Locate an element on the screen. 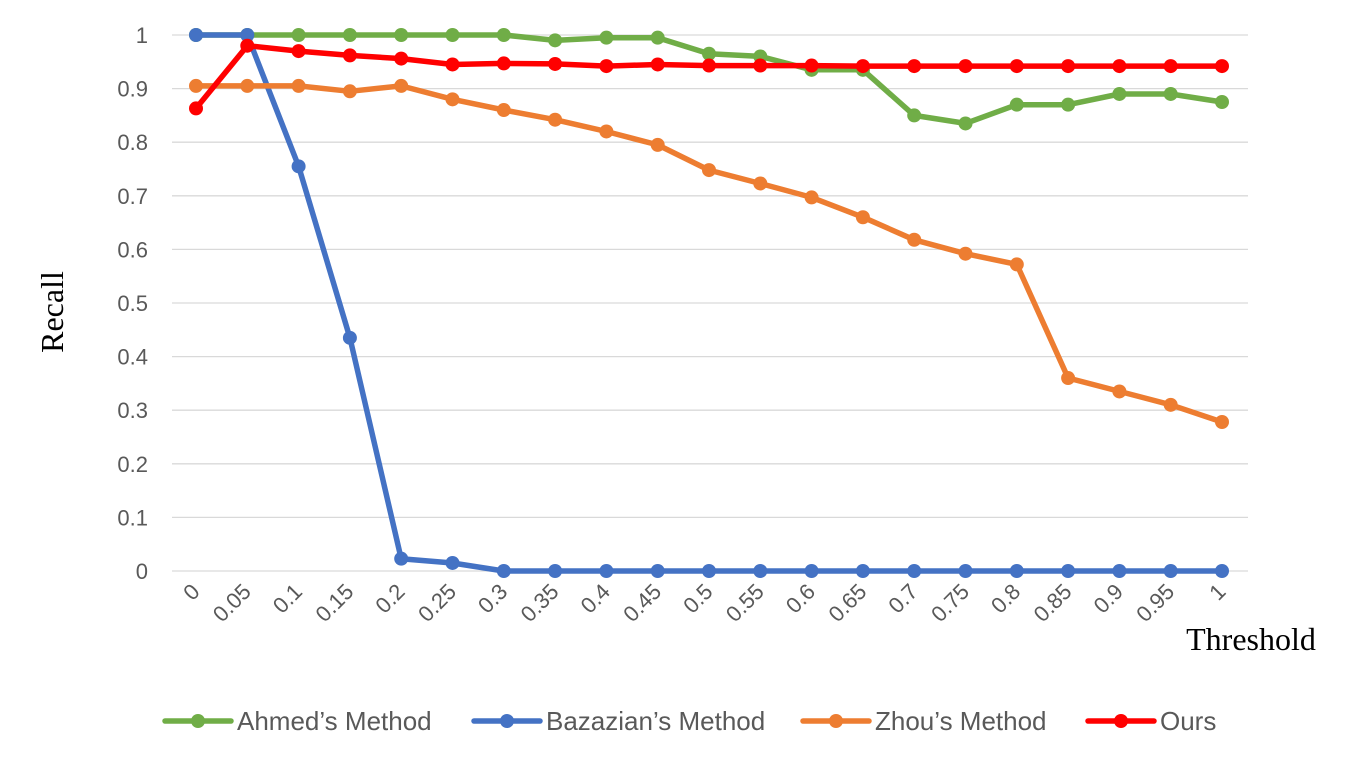 The height and width of the screenshot is (758, 1347). x-tick-label: 0.6 is located at coordinates (800, 598).